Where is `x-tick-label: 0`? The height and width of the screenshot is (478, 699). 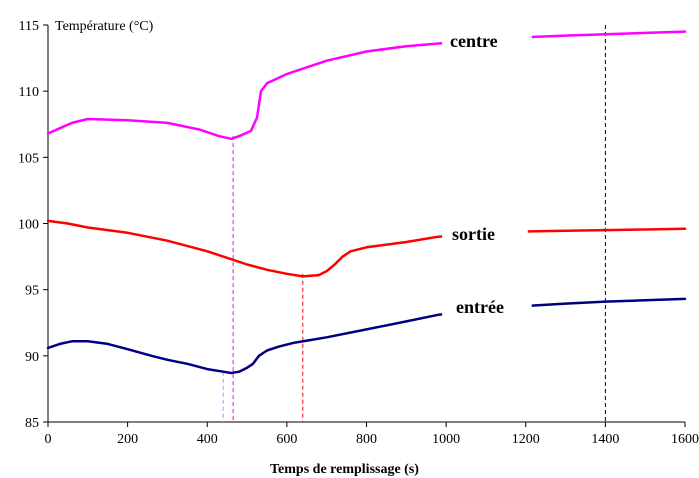 x-tick-label: 0 is located at coordinates (48, 439).